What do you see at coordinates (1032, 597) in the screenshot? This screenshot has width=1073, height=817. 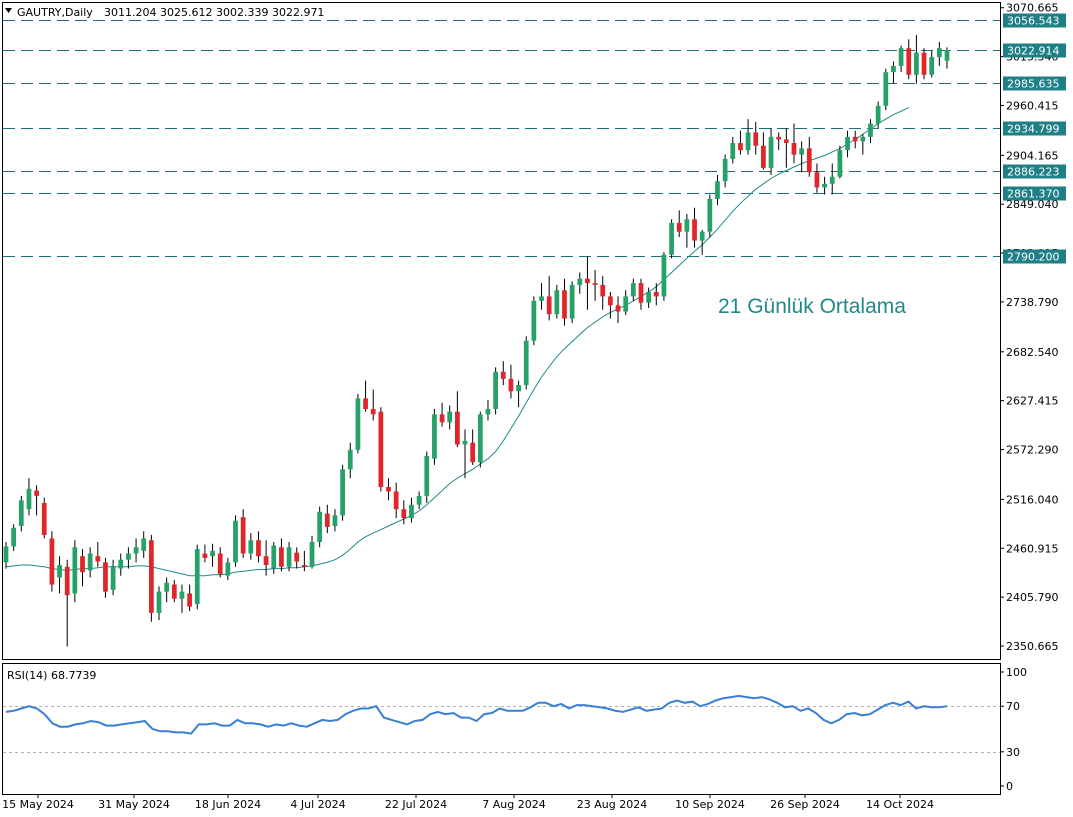 I see `y-tick-label: 2405.790` at bounding box center [1032, 597].